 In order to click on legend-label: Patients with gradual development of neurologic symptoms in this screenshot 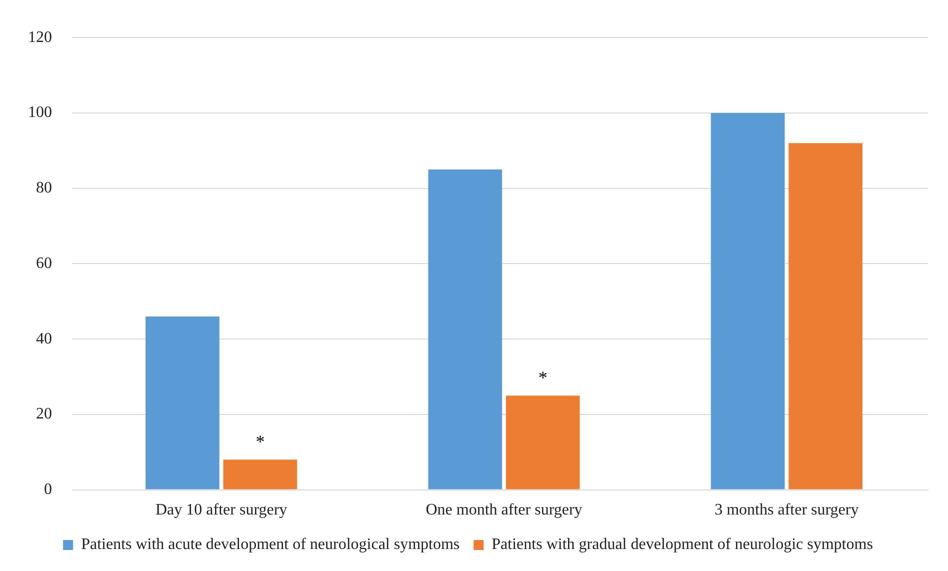, I will do `click(682, 545)`.